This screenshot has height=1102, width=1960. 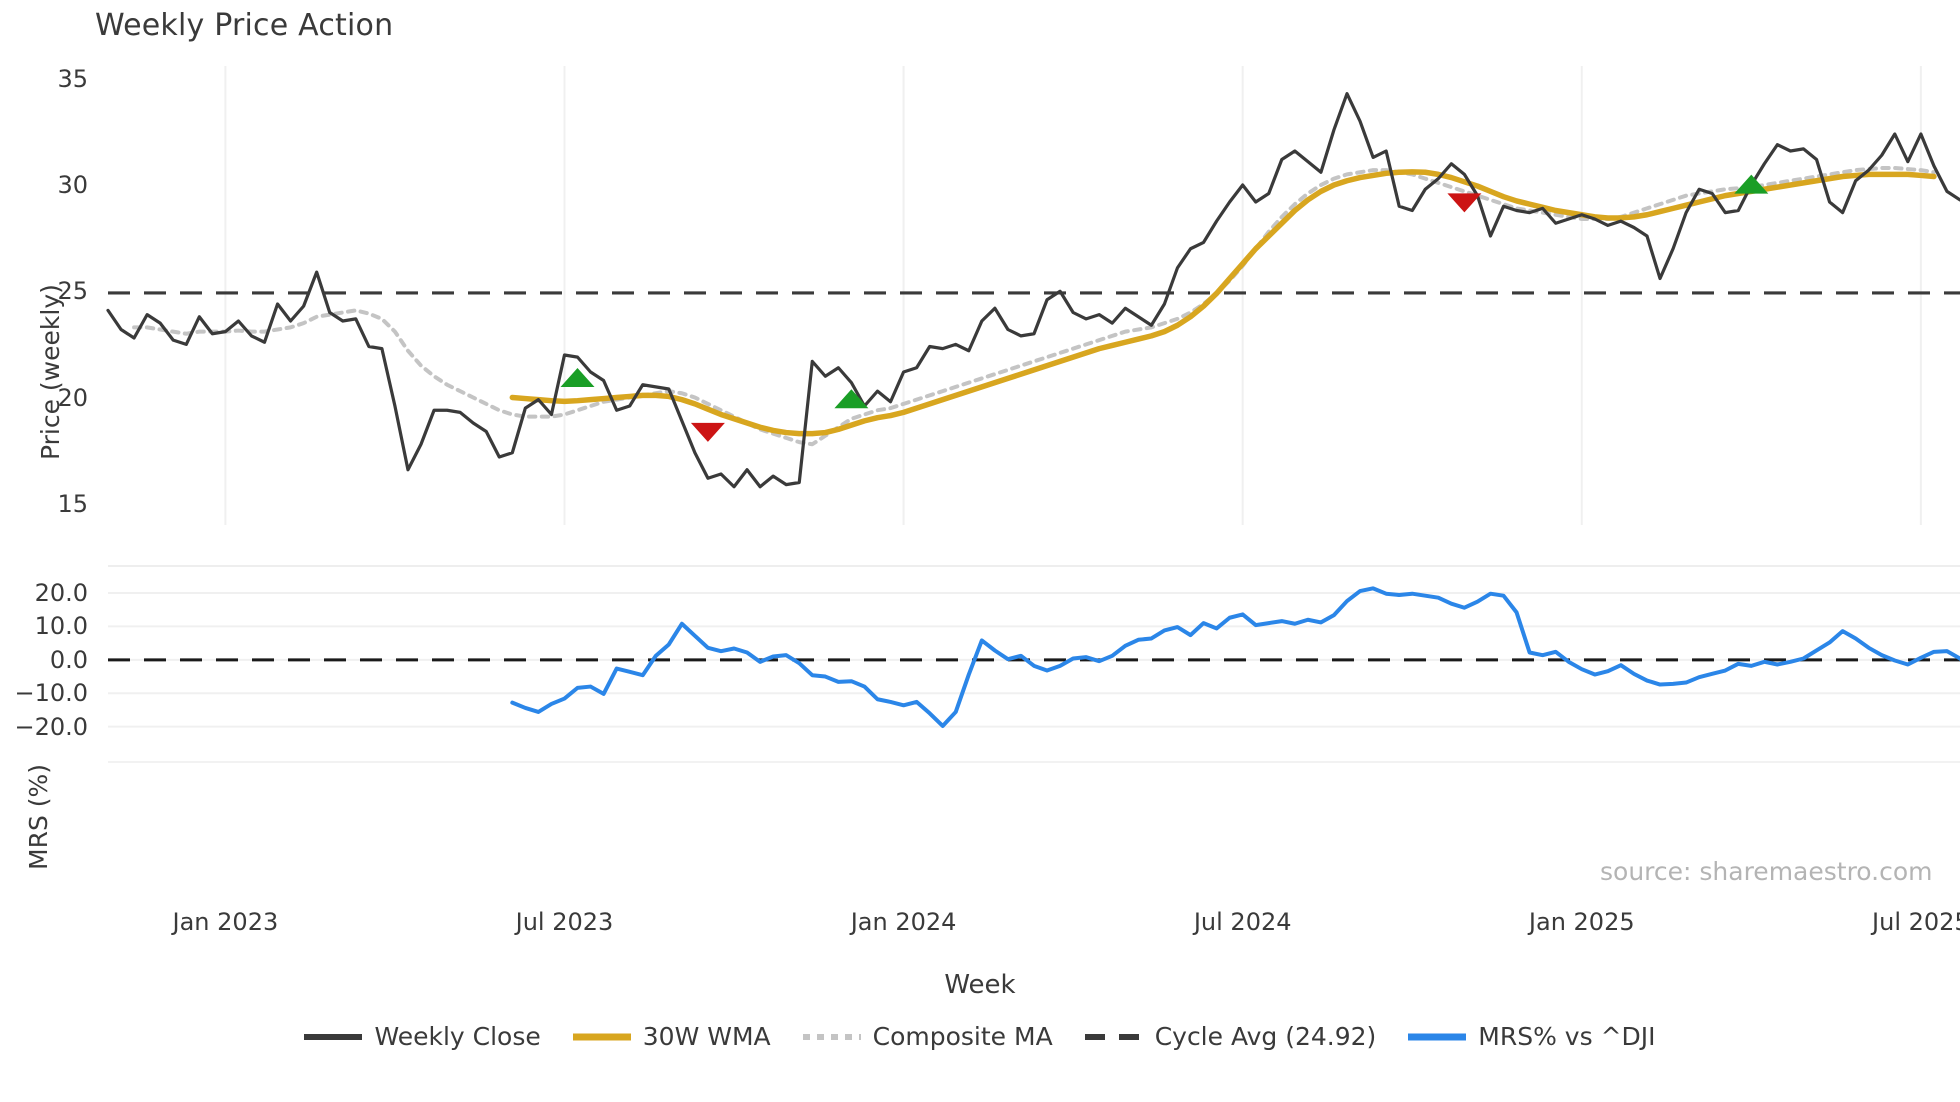 What do you see at coordinates (51, 693) in the screenshot?
I see `mrs-y-tick--10: −10.0` at bounding box center [51, 693].